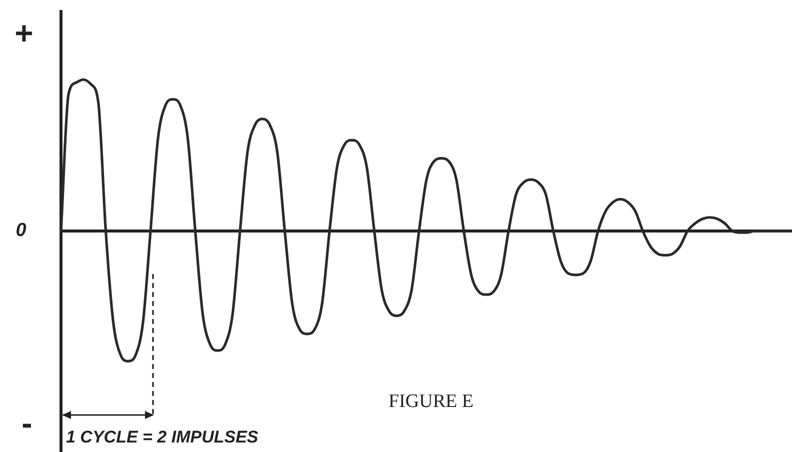  I want to click on text: FIGURE E, so click(431, 401).